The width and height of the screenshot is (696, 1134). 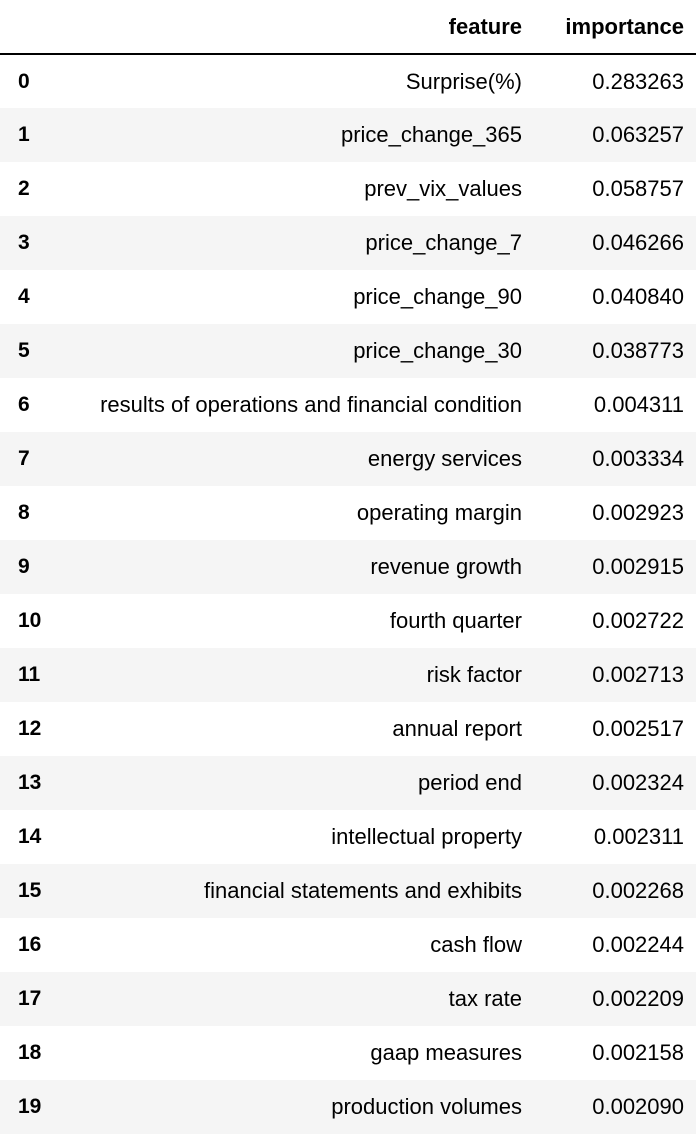 What do you see at coordinates (426, 836) in the screenshot?
I see `feature-cell: intellectual property` at bounding box center [426, 836].